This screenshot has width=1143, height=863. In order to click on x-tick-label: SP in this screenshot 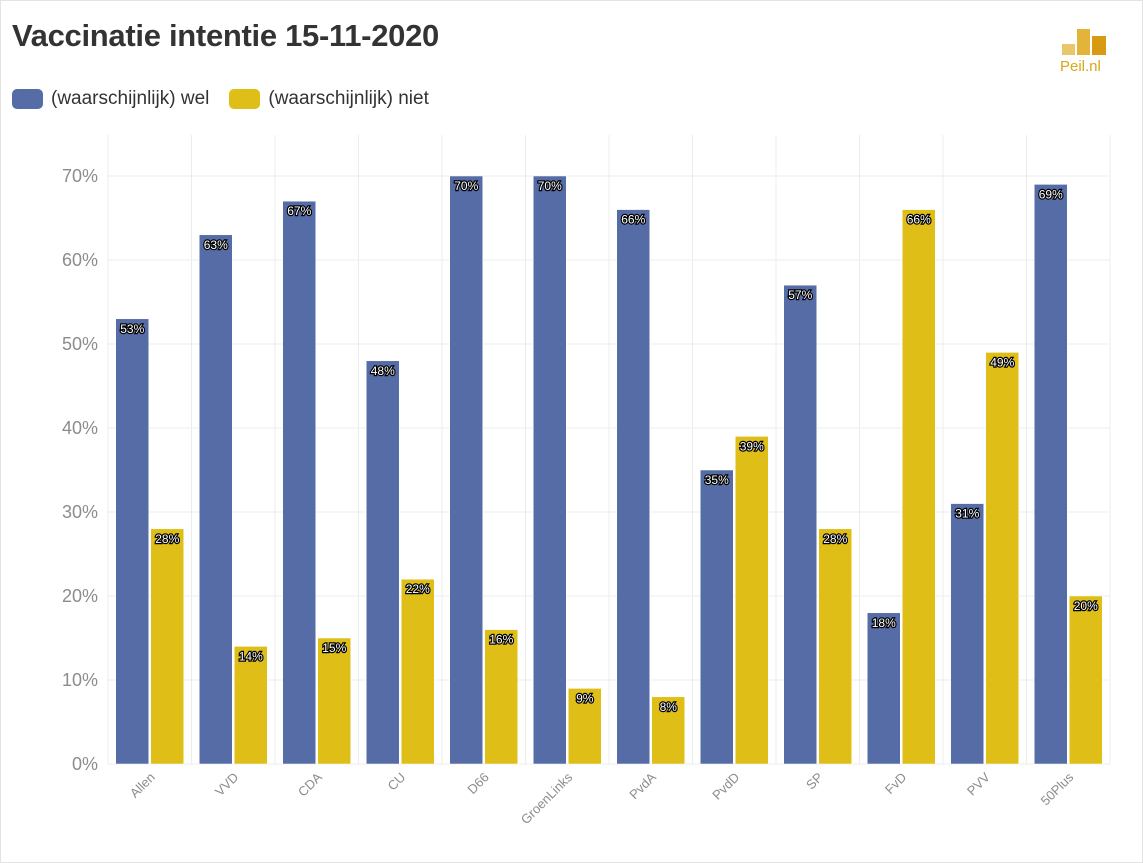, I will do `click(814, 781)`.